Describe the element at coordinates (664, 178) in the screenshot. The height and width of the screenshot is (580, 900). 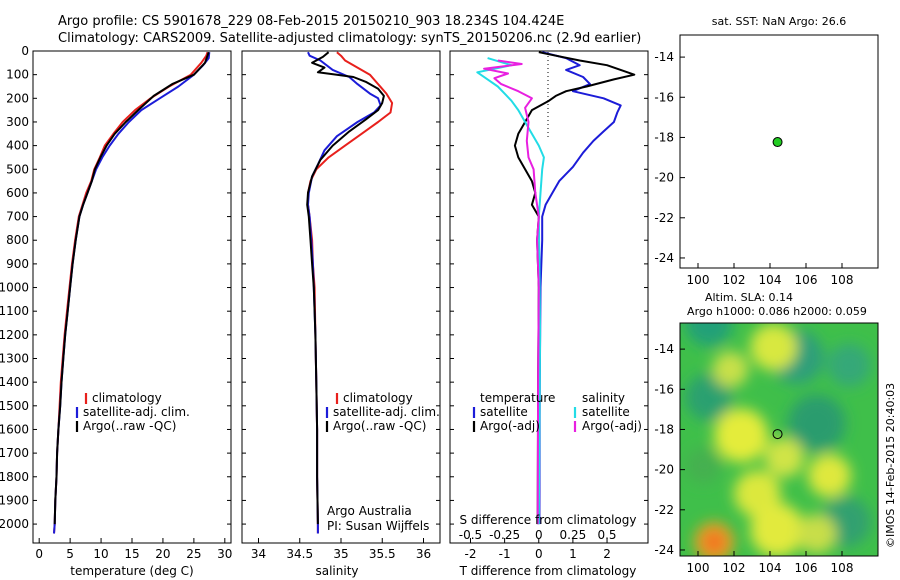
I see `sst-ytick-label: -20` at that location.